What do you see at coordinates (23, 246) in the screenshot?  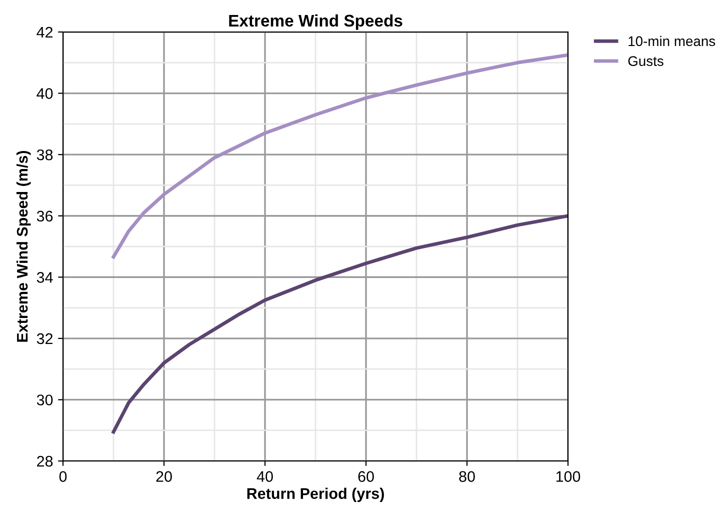 I see `y-axis-title: Extreme Wind Speed (m/s)` at bounding box center [23, 246].